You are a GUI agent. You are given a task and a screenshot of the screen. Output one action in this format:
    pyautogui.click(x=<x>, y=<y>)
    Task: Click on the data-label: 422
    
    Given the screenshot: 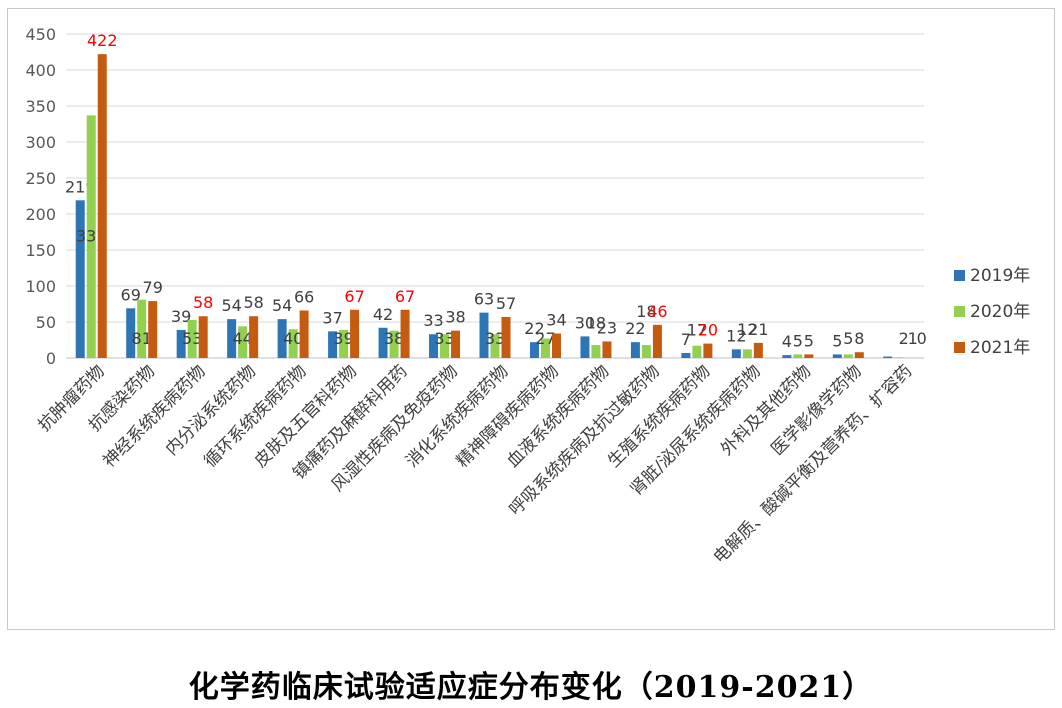 What is the action you would take?
    pyautogui.click(x=102, y=40)
    